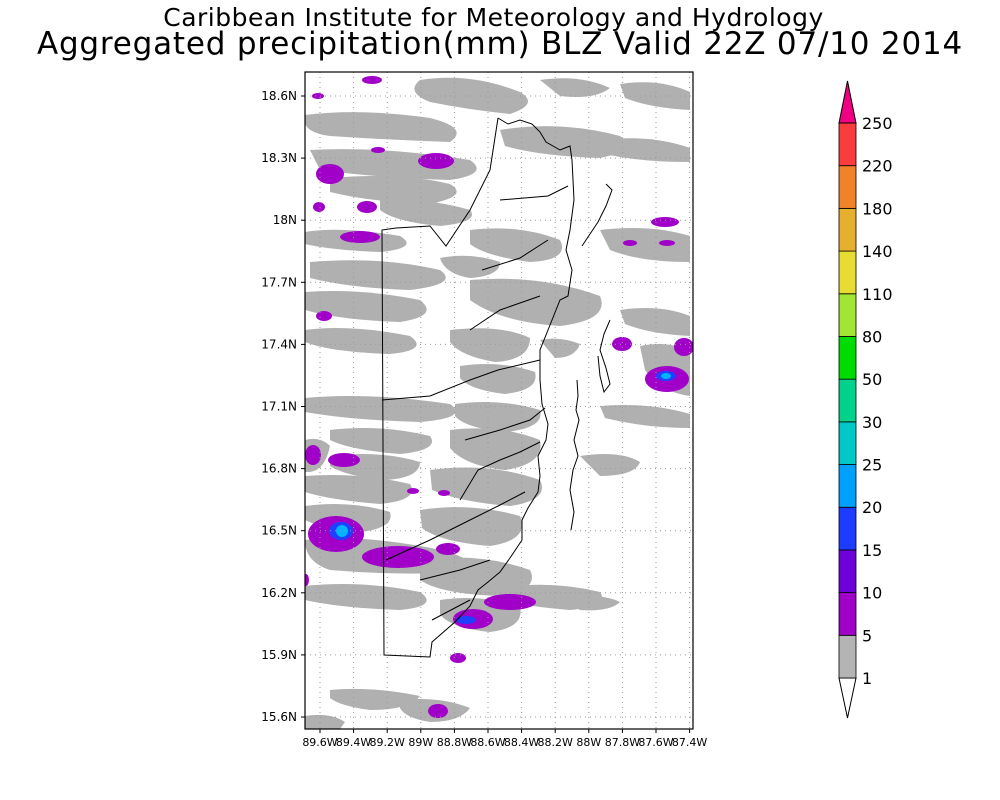 The width and height of the screenshot is (1000, 800). Describe the element at coordinates (847, 102) in the screenshot. I see `colorbar-over-triangle` at that location.